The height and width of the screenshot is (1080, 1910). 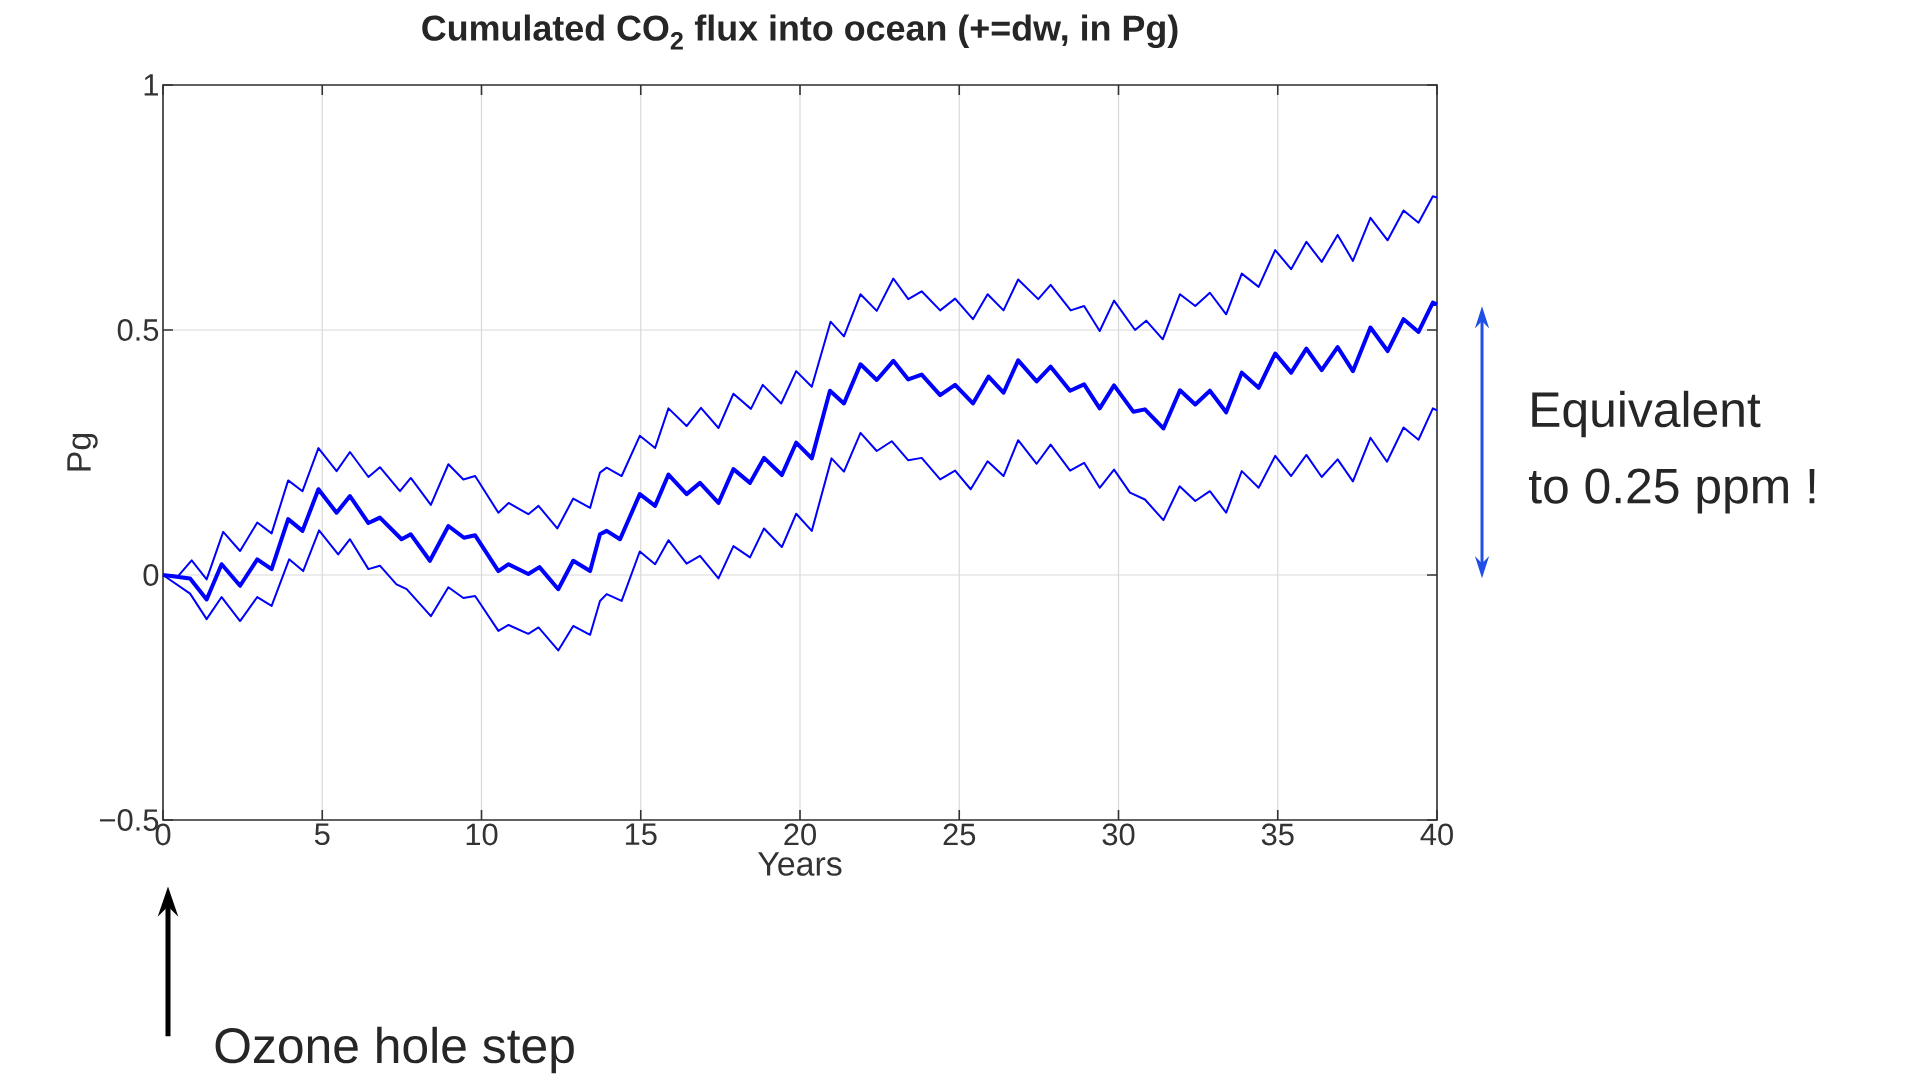 I want to click on text: Ozone hole step, so click(x=394, y=1050).